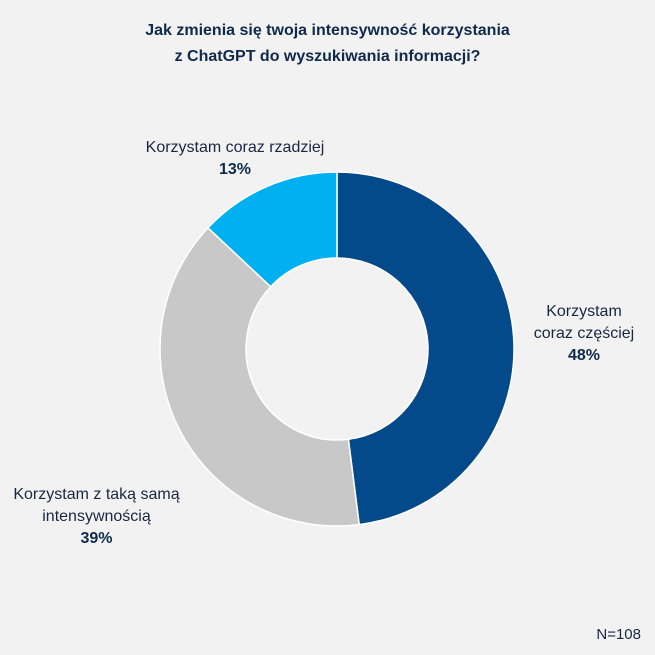  Describe the element at coordinates (425, 348) in the screenshot. I see `slice-more-often` at that location.